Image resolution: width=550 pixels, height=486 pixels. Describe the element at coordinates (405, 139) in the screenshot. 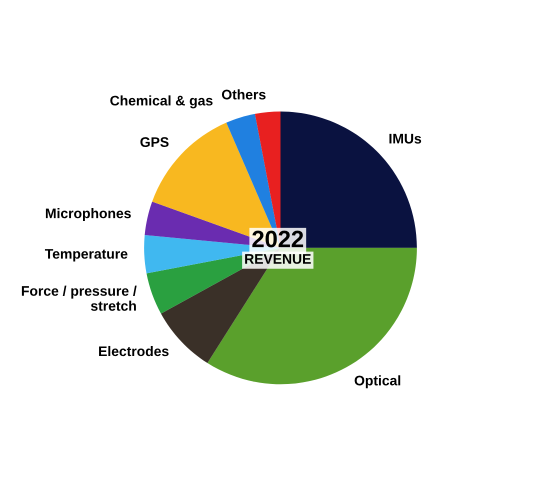

I see `slice-label: IMUs` at that location.